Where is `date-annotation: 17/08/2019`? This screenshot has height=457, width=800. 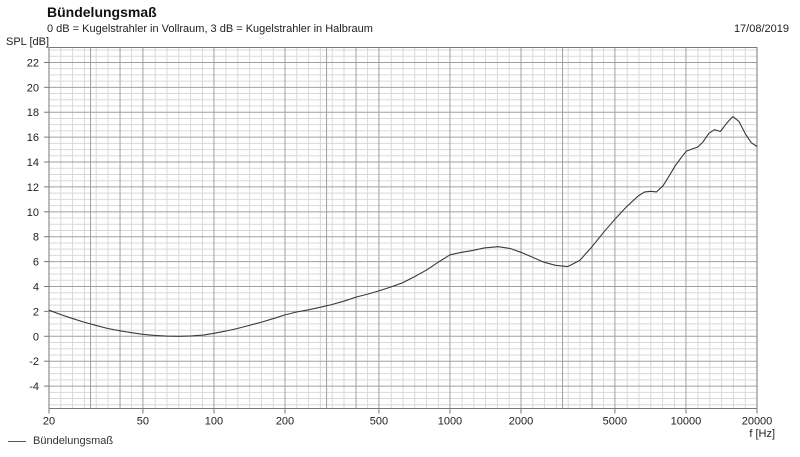
date-annotation: 17/08/2019 is located at coordinates (761, 29).